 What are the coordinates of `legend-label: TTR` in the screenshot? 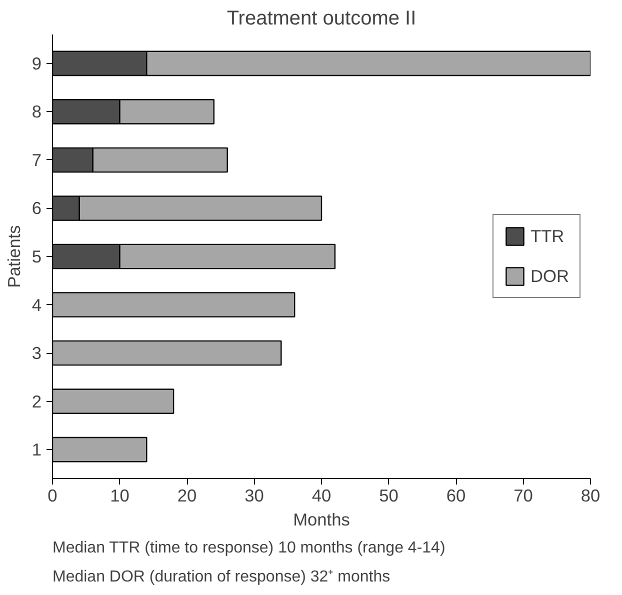 It's located at (547, 236).